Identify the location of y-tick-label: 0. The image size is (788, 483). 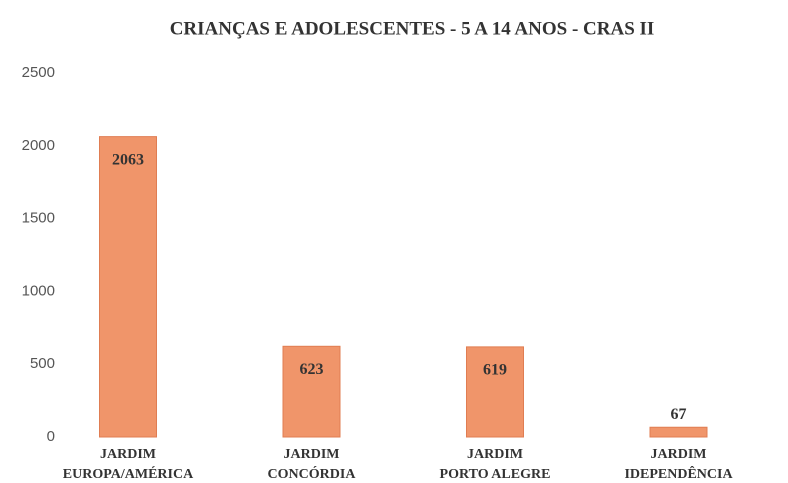
(51, 436).